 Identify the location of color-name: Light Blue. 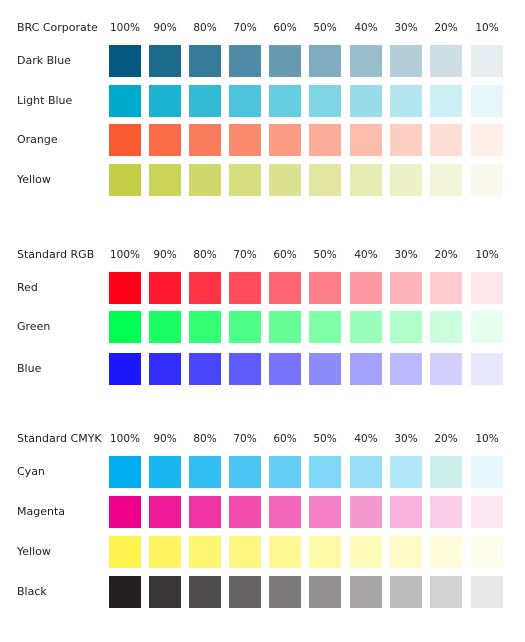
(45, 100).